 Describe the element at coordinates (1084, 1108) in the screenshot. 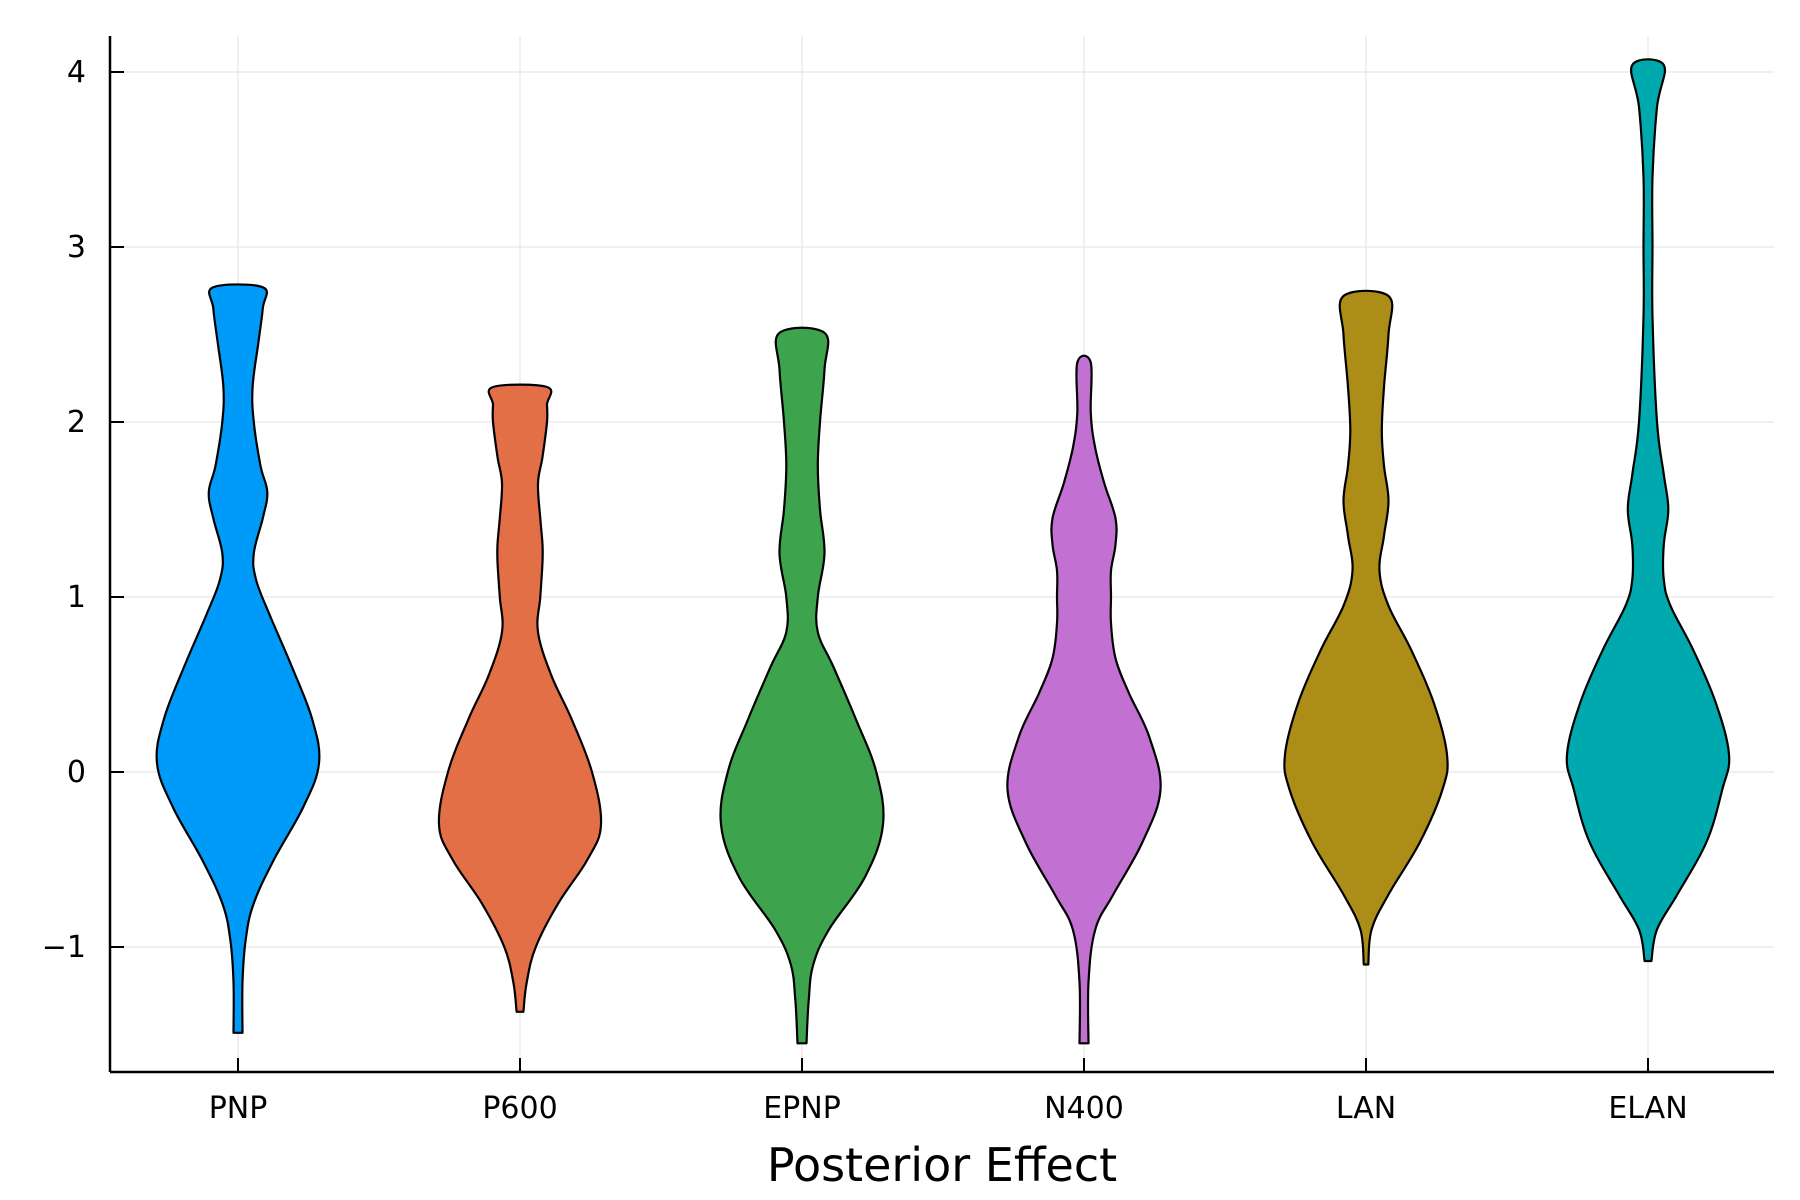

I see `x-tick-label: N400` at that location.